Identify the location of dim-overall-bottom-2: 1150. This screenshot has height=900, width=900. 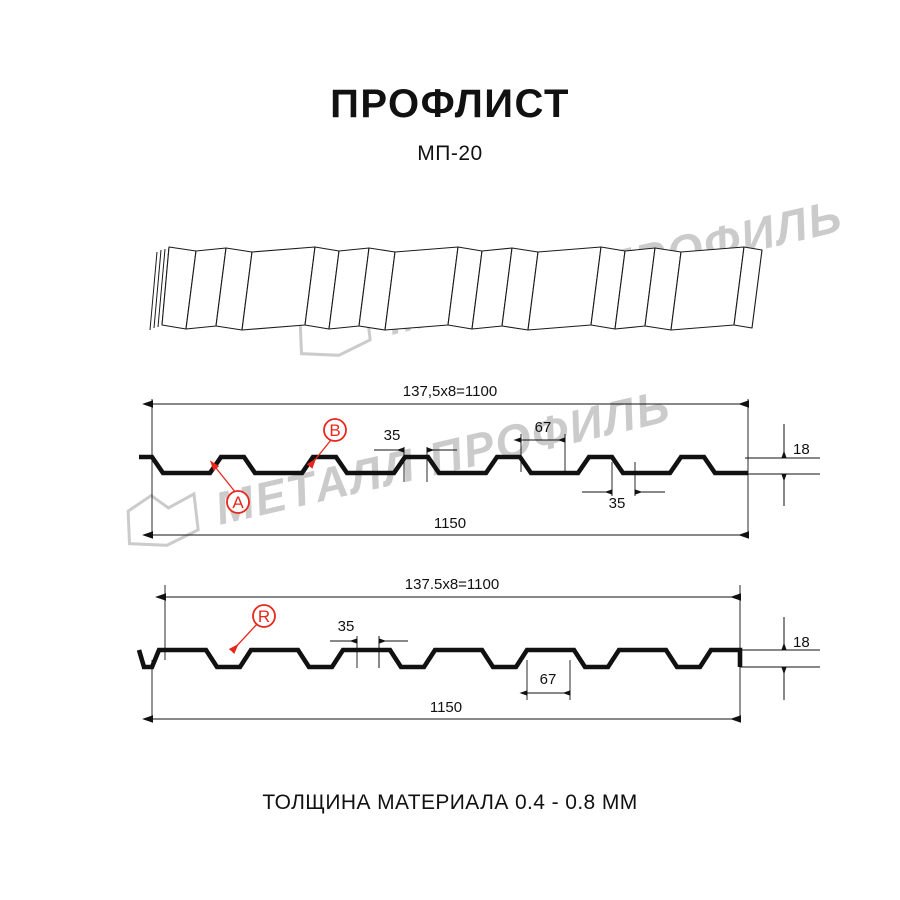
(442, 711).